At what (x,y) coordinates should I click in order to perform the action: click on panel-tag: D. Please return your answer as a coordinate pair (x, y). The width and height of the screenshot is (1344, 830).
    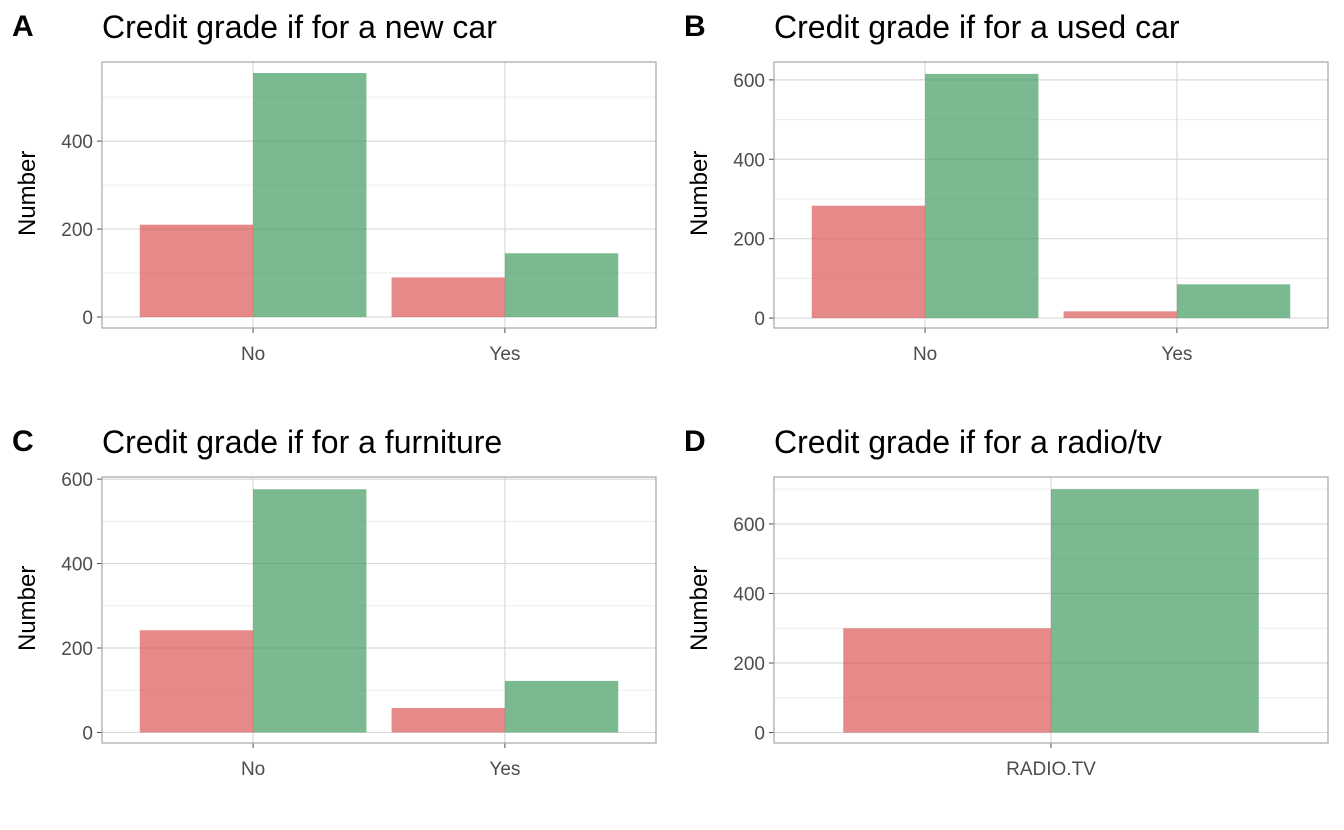
    Looking at the image, I should click on (695, 441).